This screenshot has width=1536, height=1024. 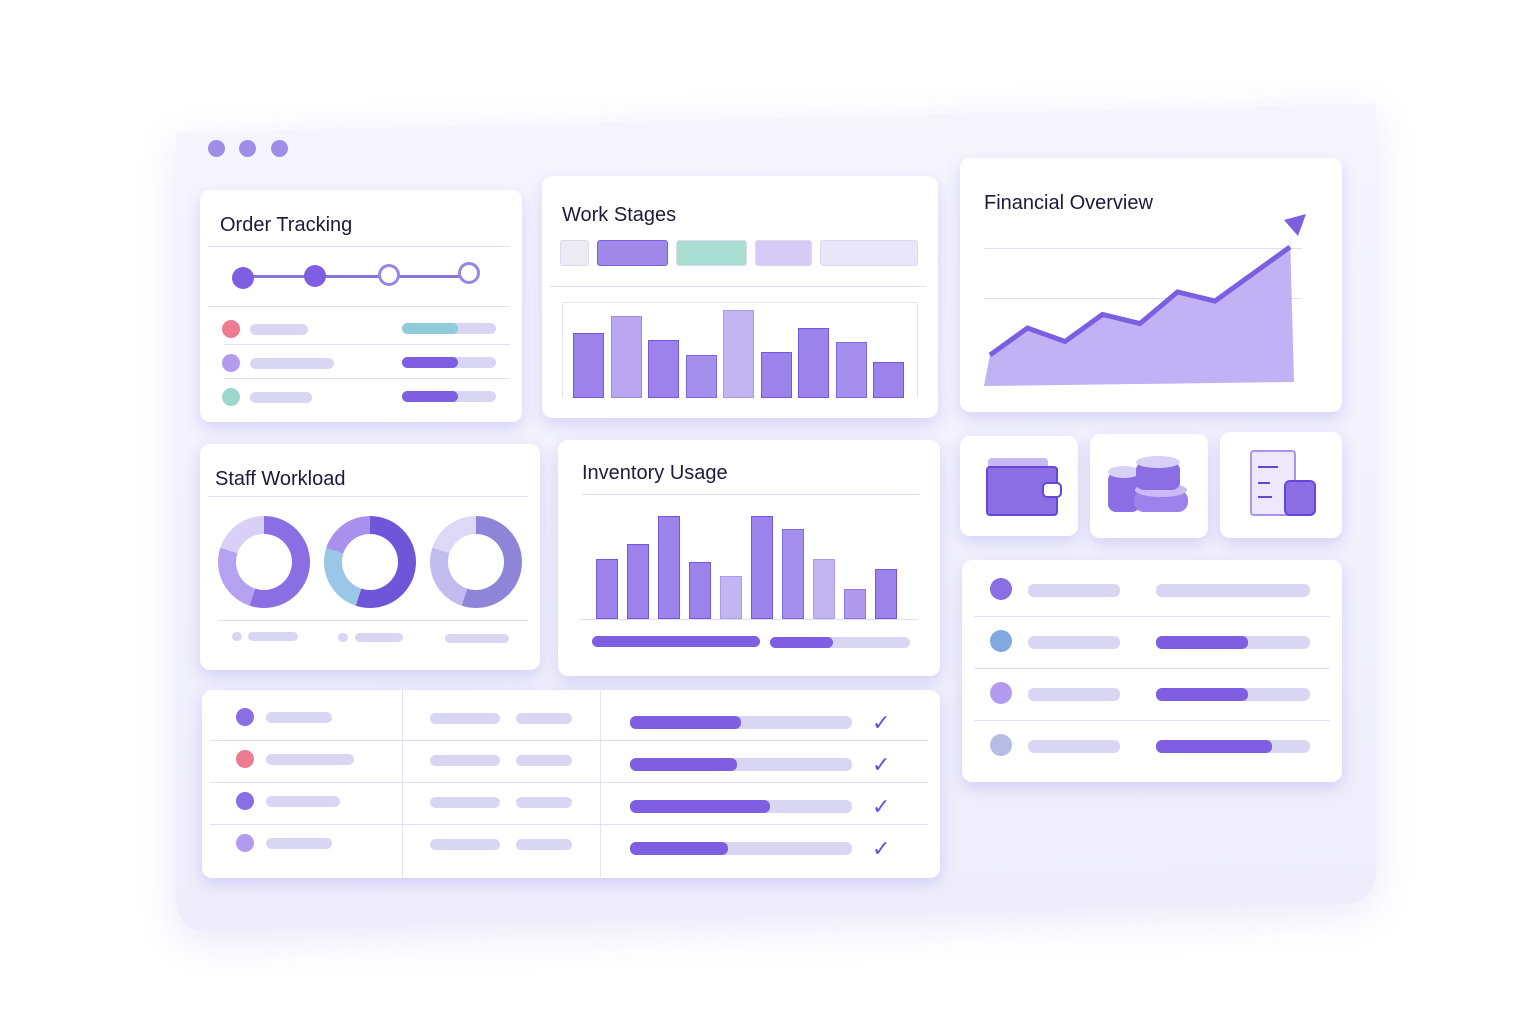 I want to click on document-tile, so click(x=1281, y=485).